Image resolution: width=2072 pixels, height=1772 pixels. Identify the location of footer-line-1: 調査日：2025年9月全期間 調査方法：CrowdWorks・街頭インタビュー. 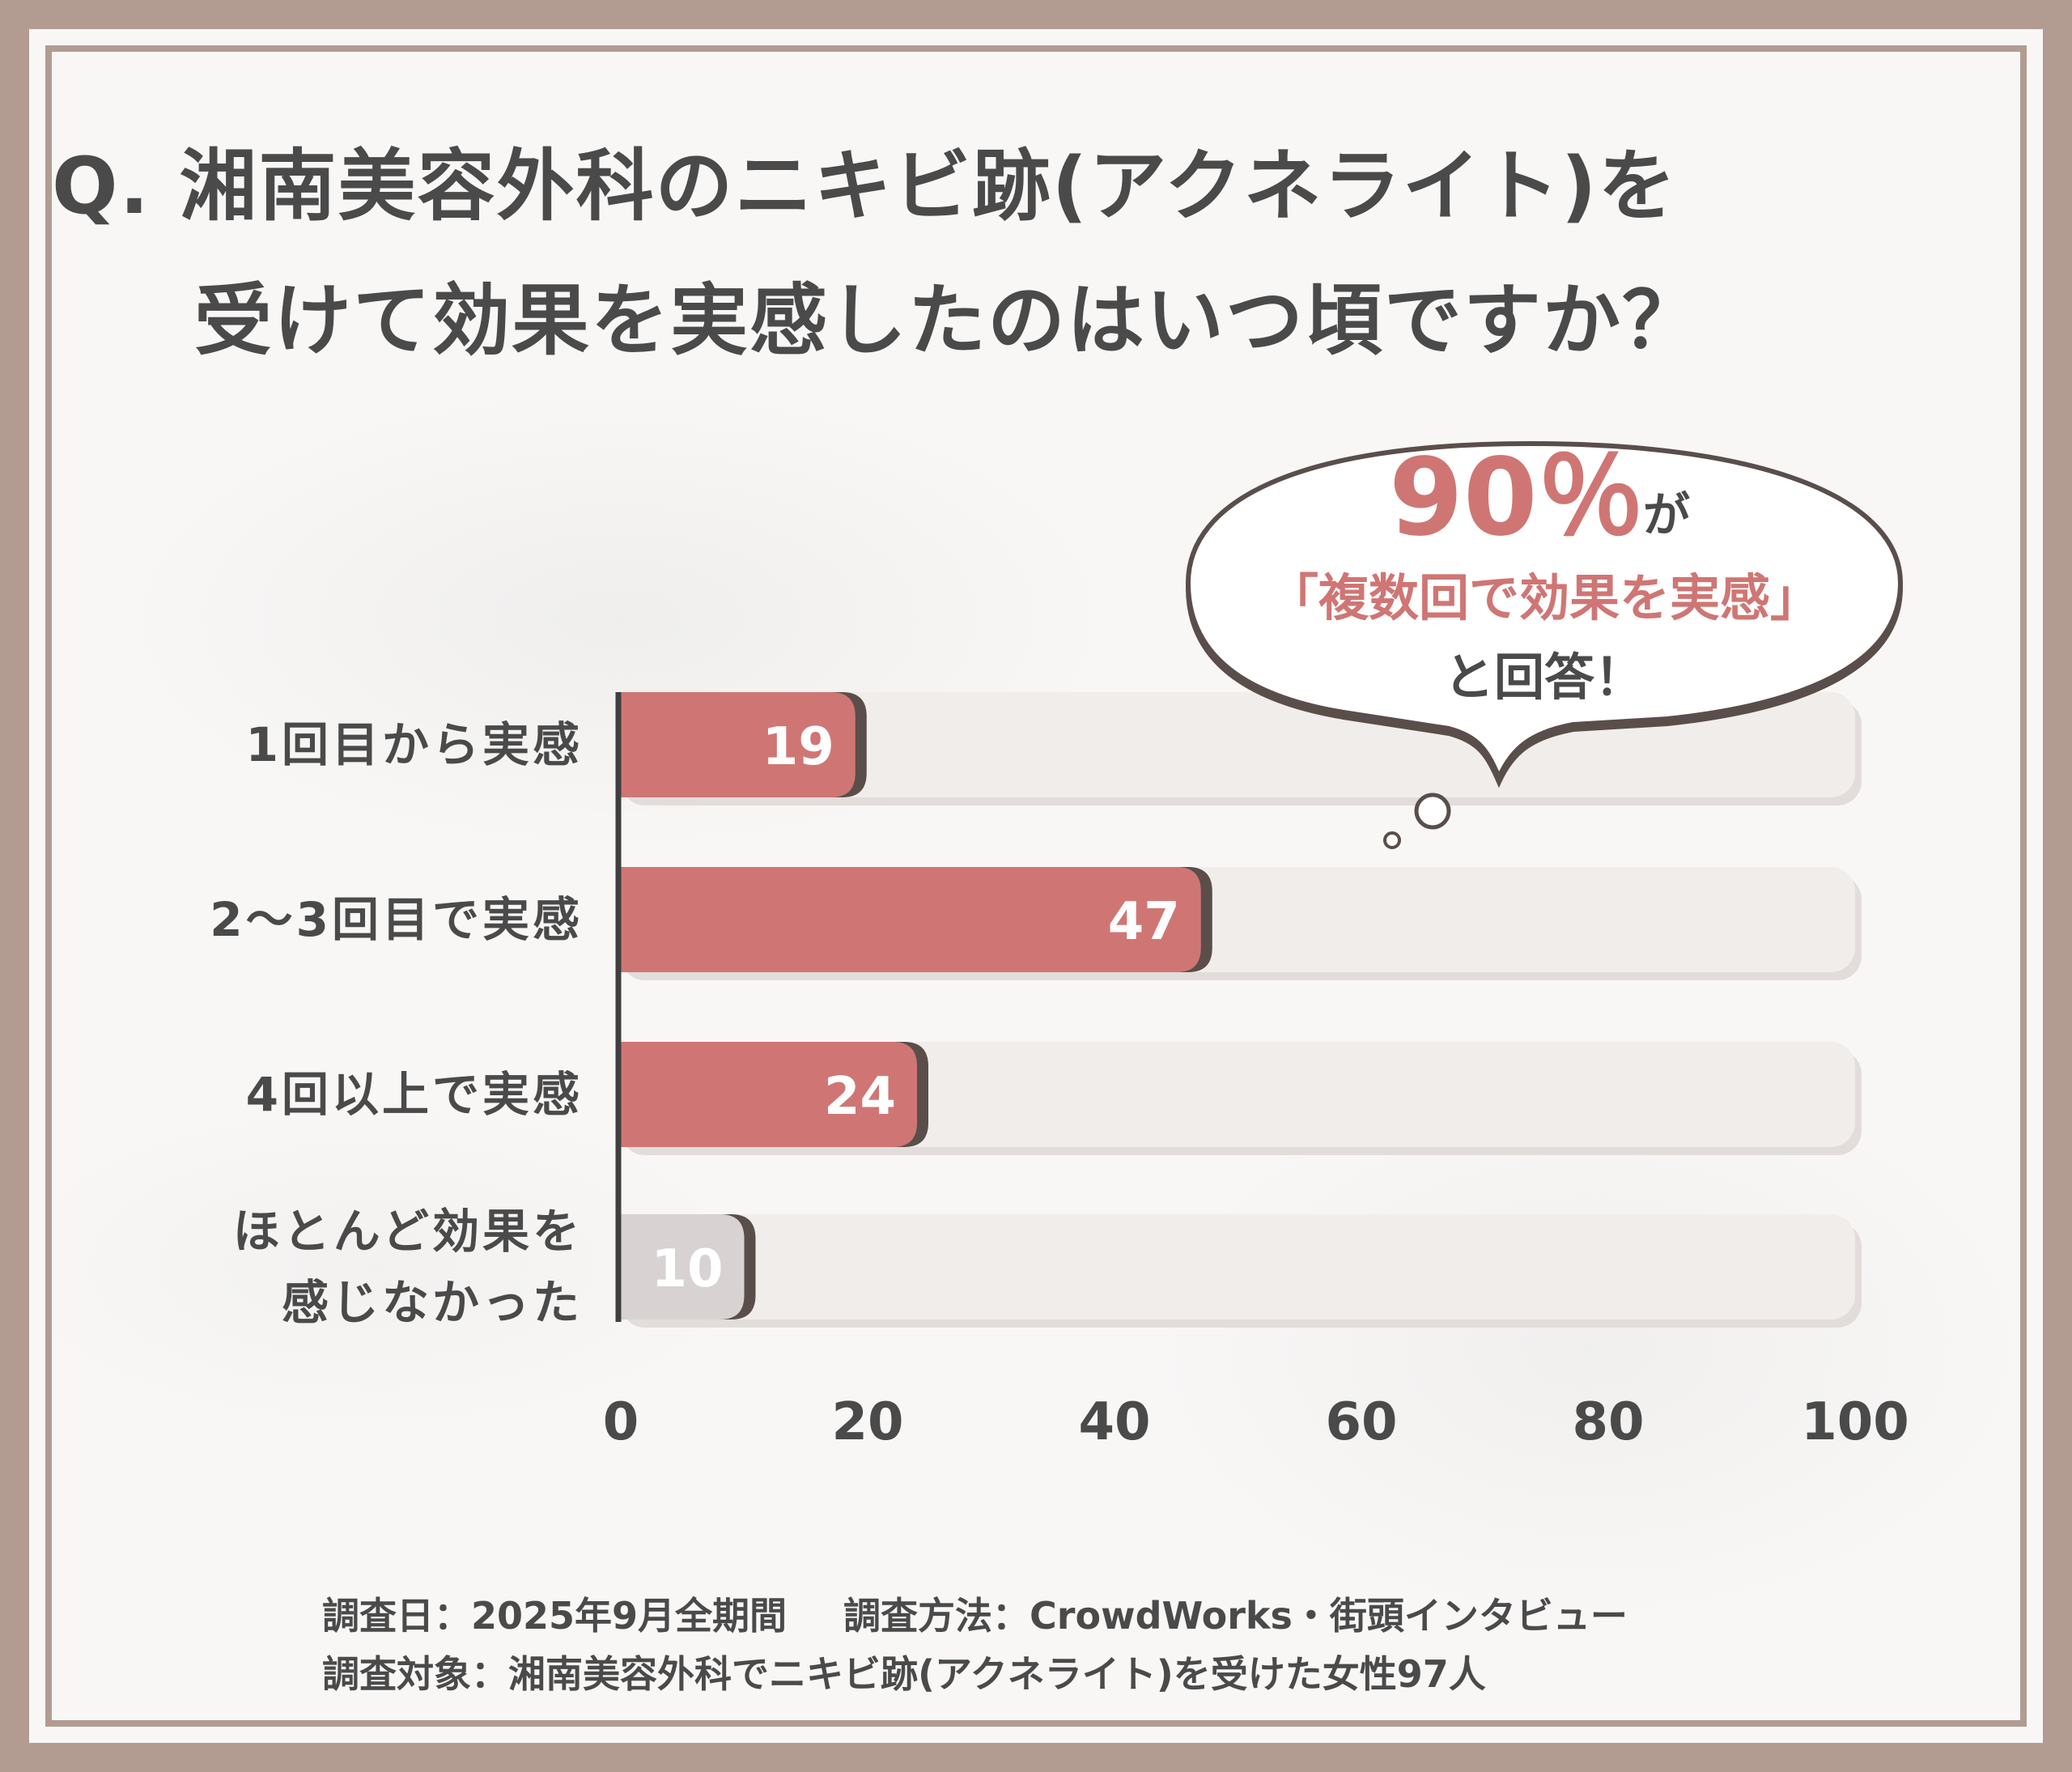
(975, 1614).